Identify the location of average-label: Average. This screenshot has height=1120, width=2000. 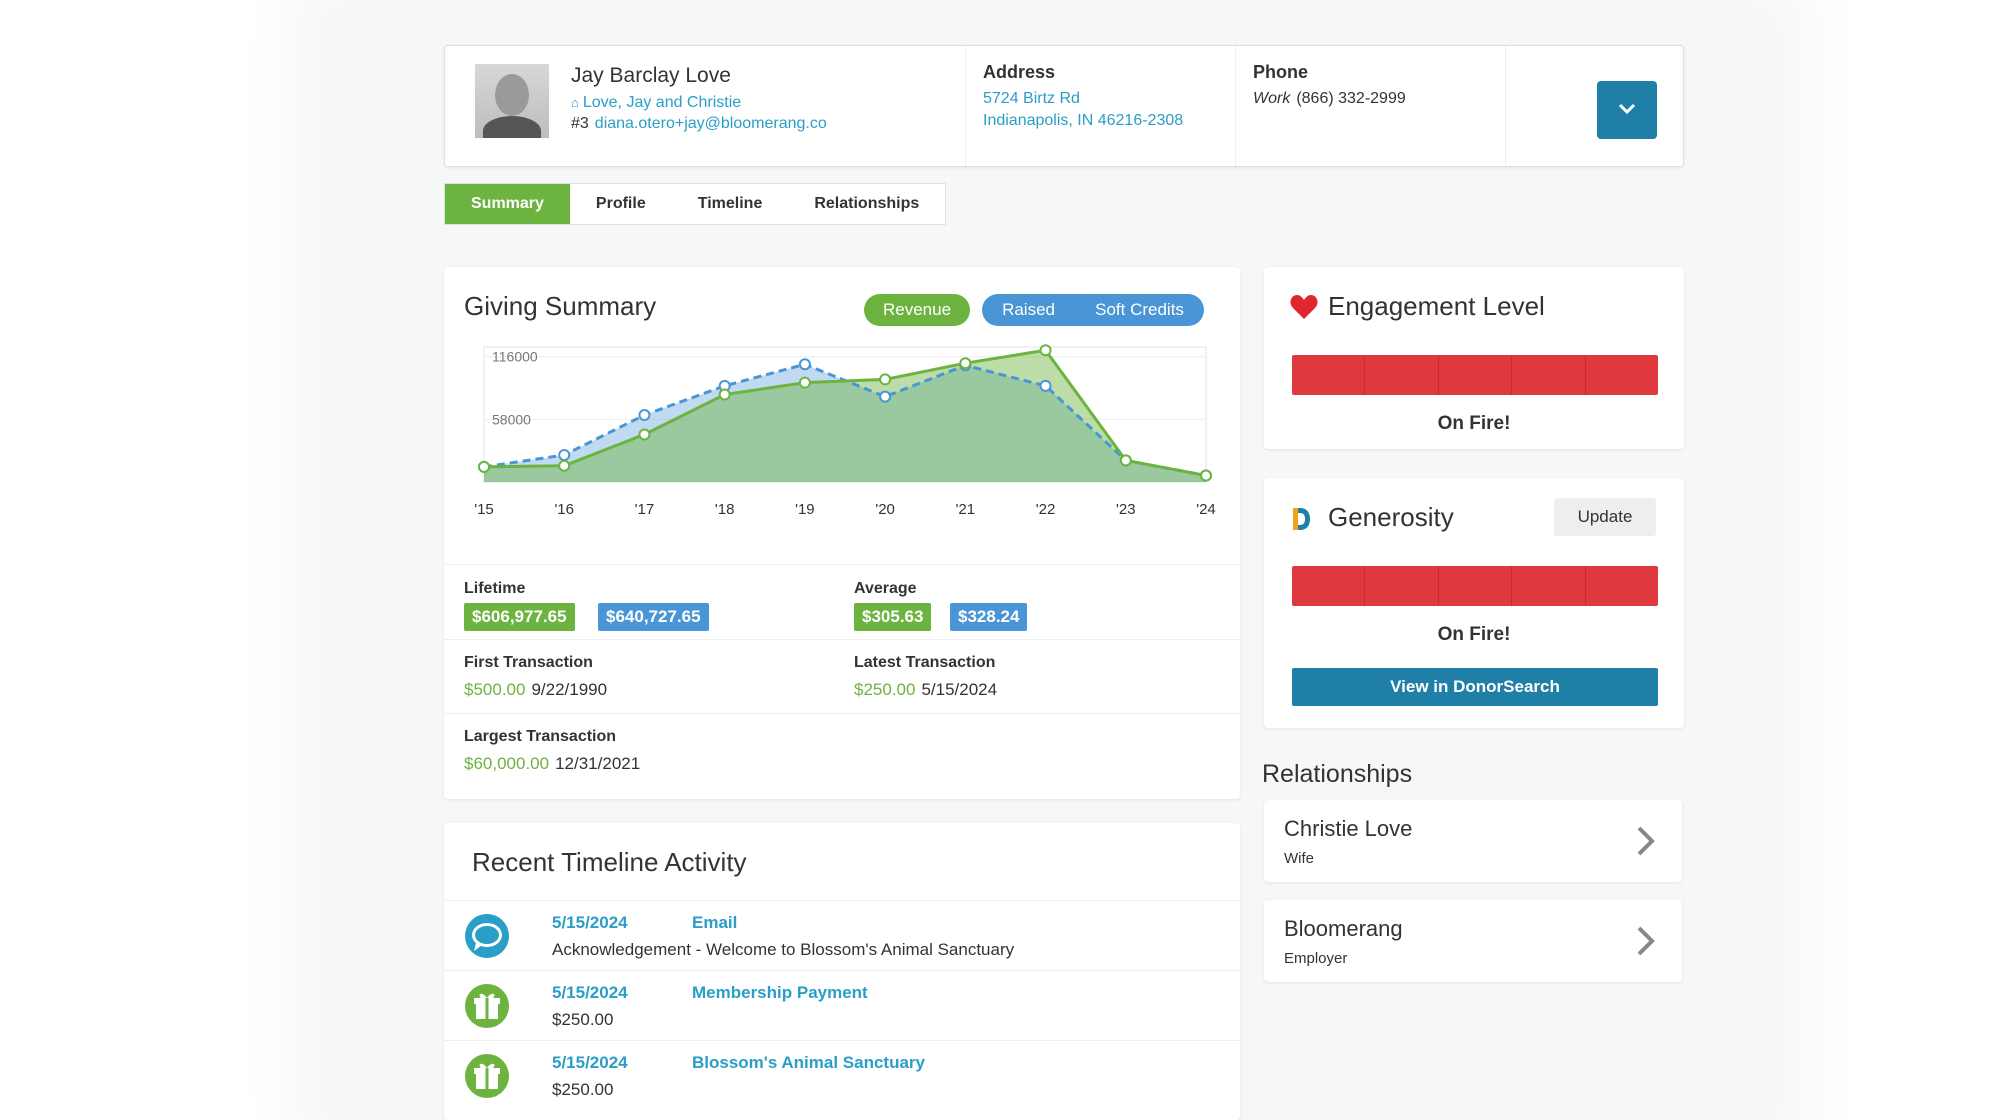
(885, 588).